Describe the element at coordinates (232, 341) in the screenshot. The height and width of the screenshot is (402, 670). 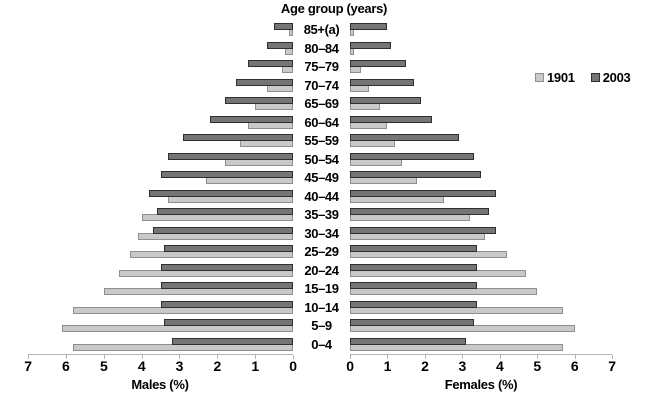
I see `bar-males-2003-0–4` at that location.